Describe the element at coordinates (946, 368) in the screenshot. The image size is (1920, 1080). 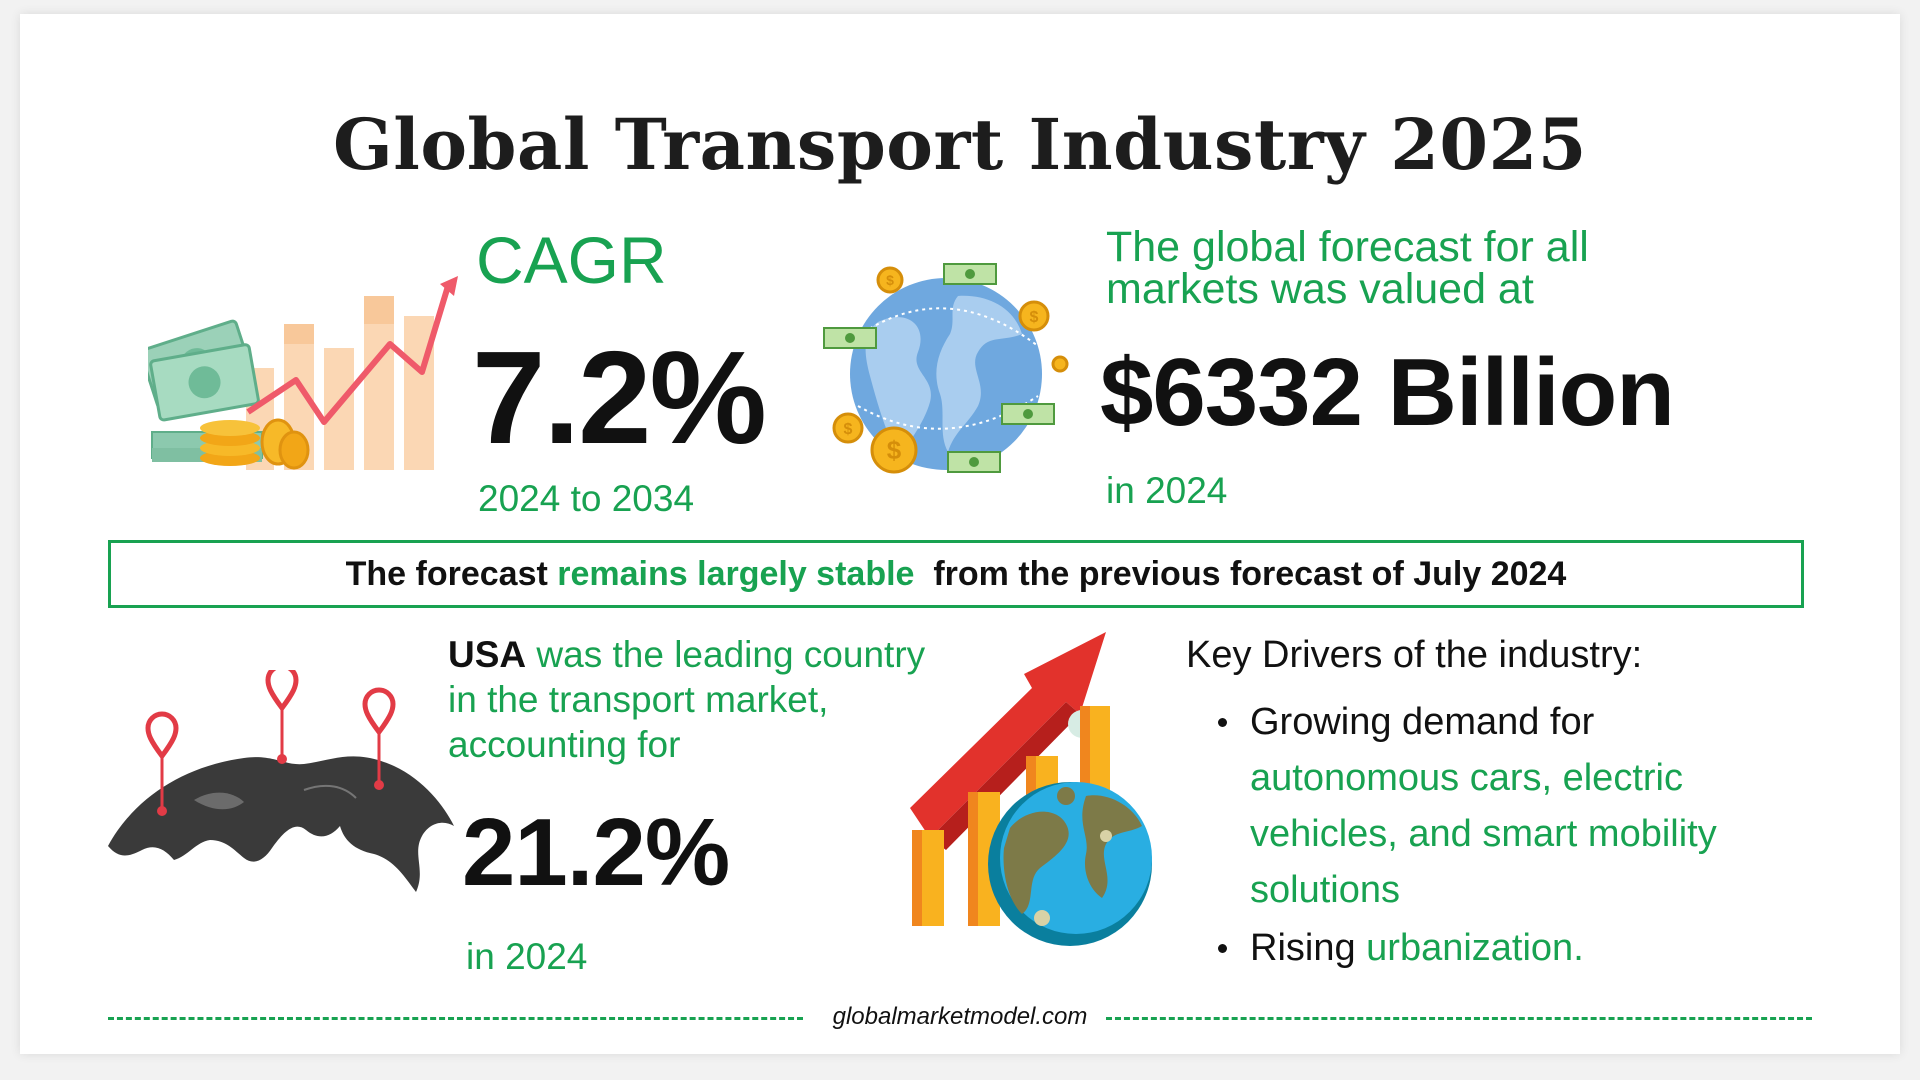
I see `globe-money-icon: $ $ $ $` at that location.